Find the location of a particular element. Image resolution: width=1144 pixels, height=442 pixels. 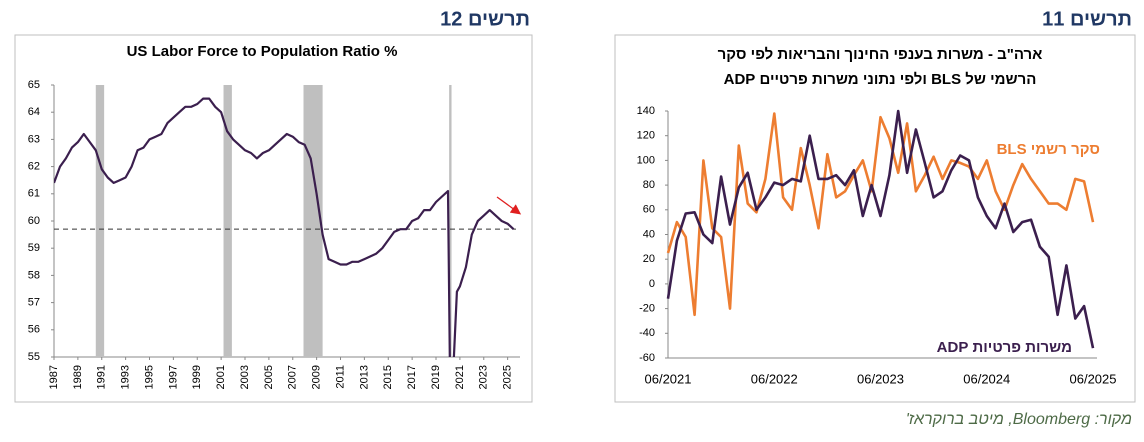

figure-label: תרשים 12 is located at coordinates (485, 19).